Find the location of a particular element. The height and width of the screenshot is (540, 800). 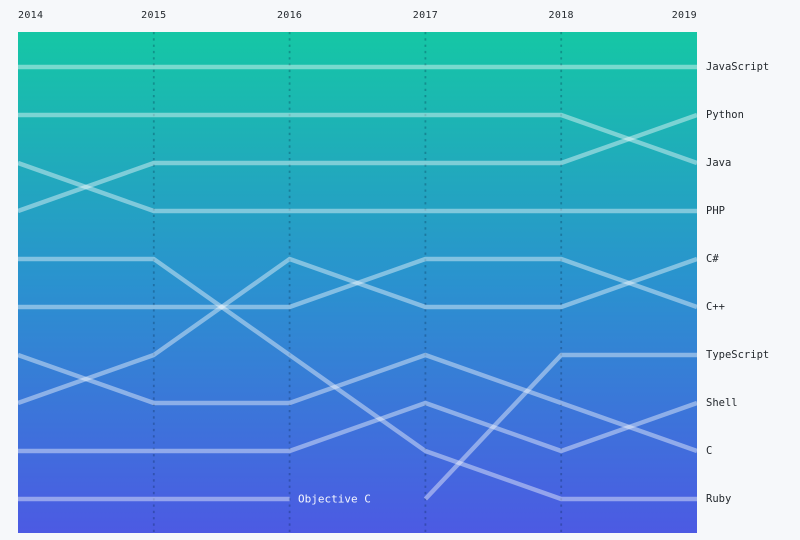

year-tick-label: 2017 is located at coordinates (425, 15).